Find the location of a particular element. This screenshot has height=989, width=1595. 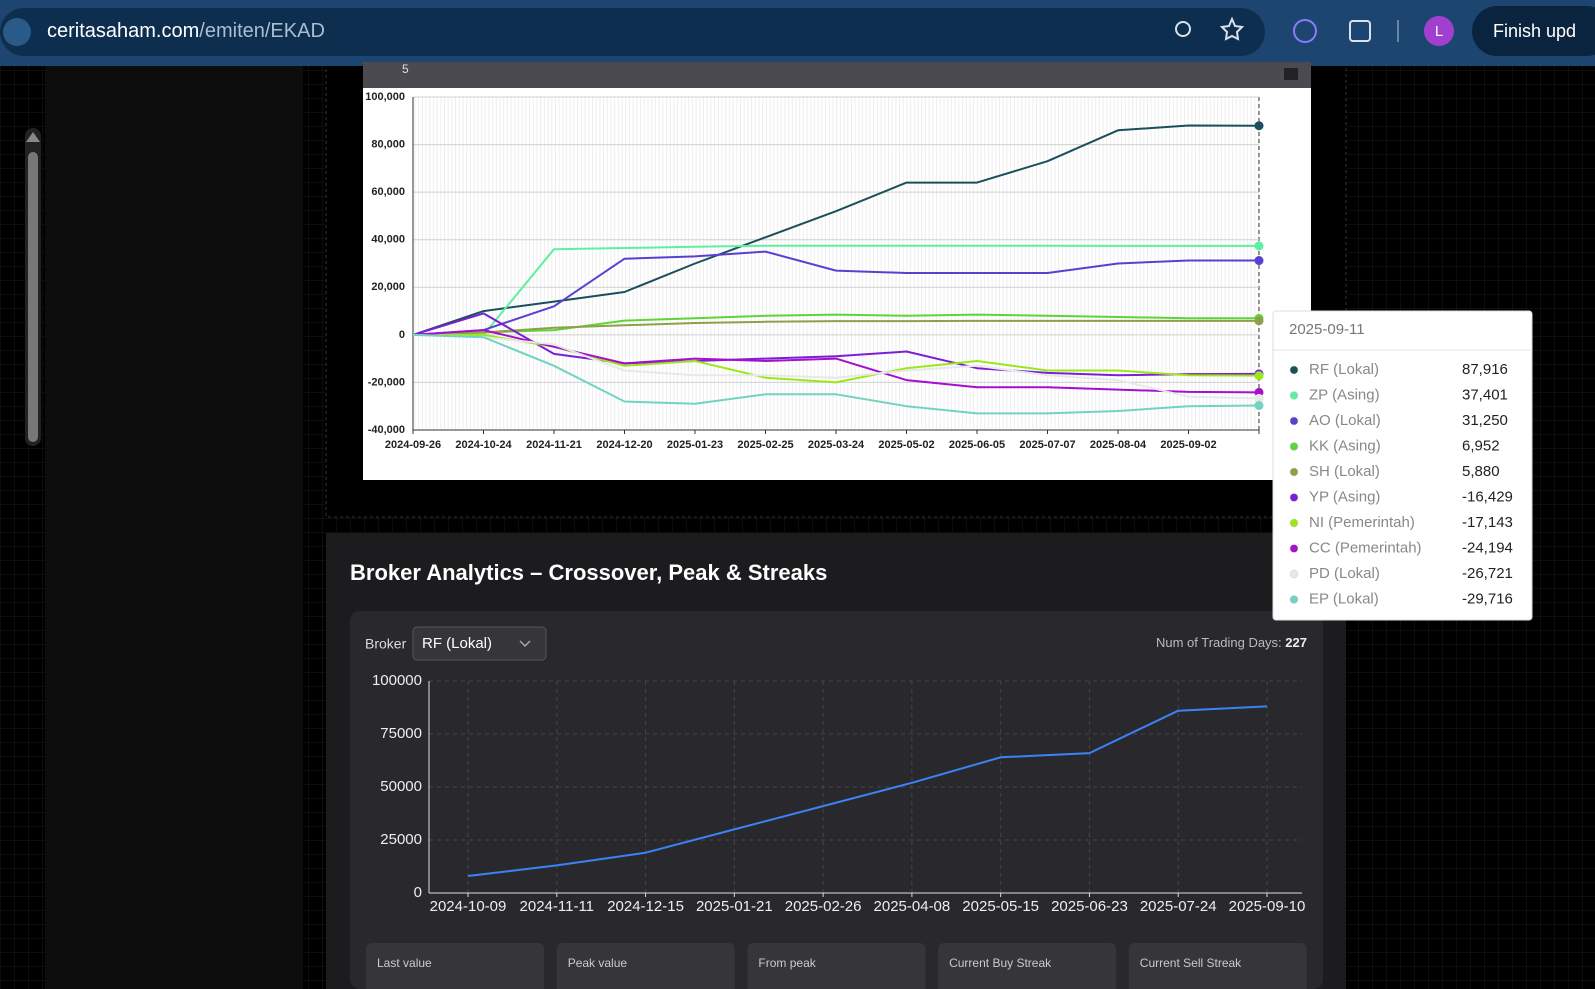

tooltip-value: 31,250 is located at coordinates (1485, 420).